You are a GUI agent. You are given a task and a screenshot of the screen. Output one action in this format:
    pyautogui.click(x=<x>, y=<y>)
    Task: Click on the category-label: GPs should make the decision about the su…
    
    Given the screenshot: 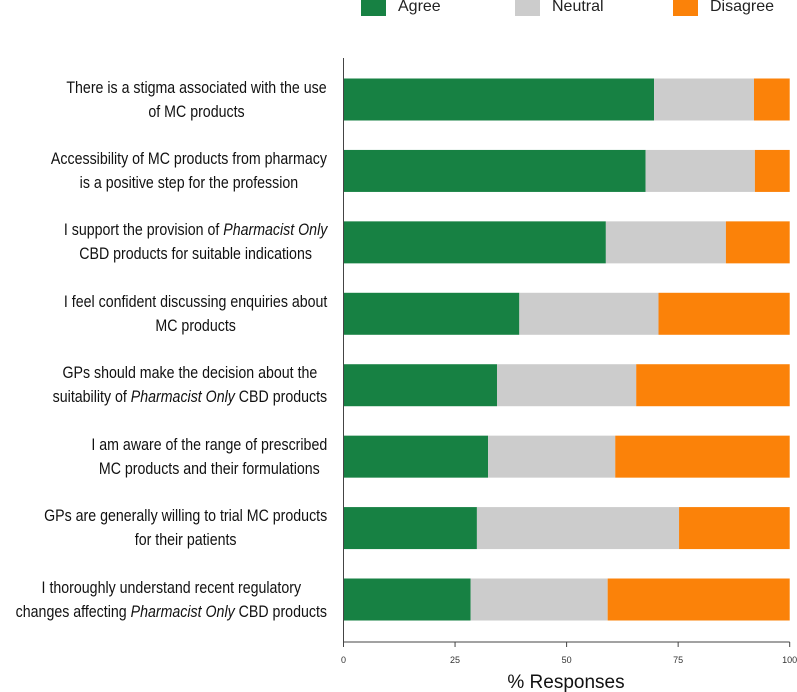 What is the action you would take?
    pyautogui.click(x=190, y=385)
    